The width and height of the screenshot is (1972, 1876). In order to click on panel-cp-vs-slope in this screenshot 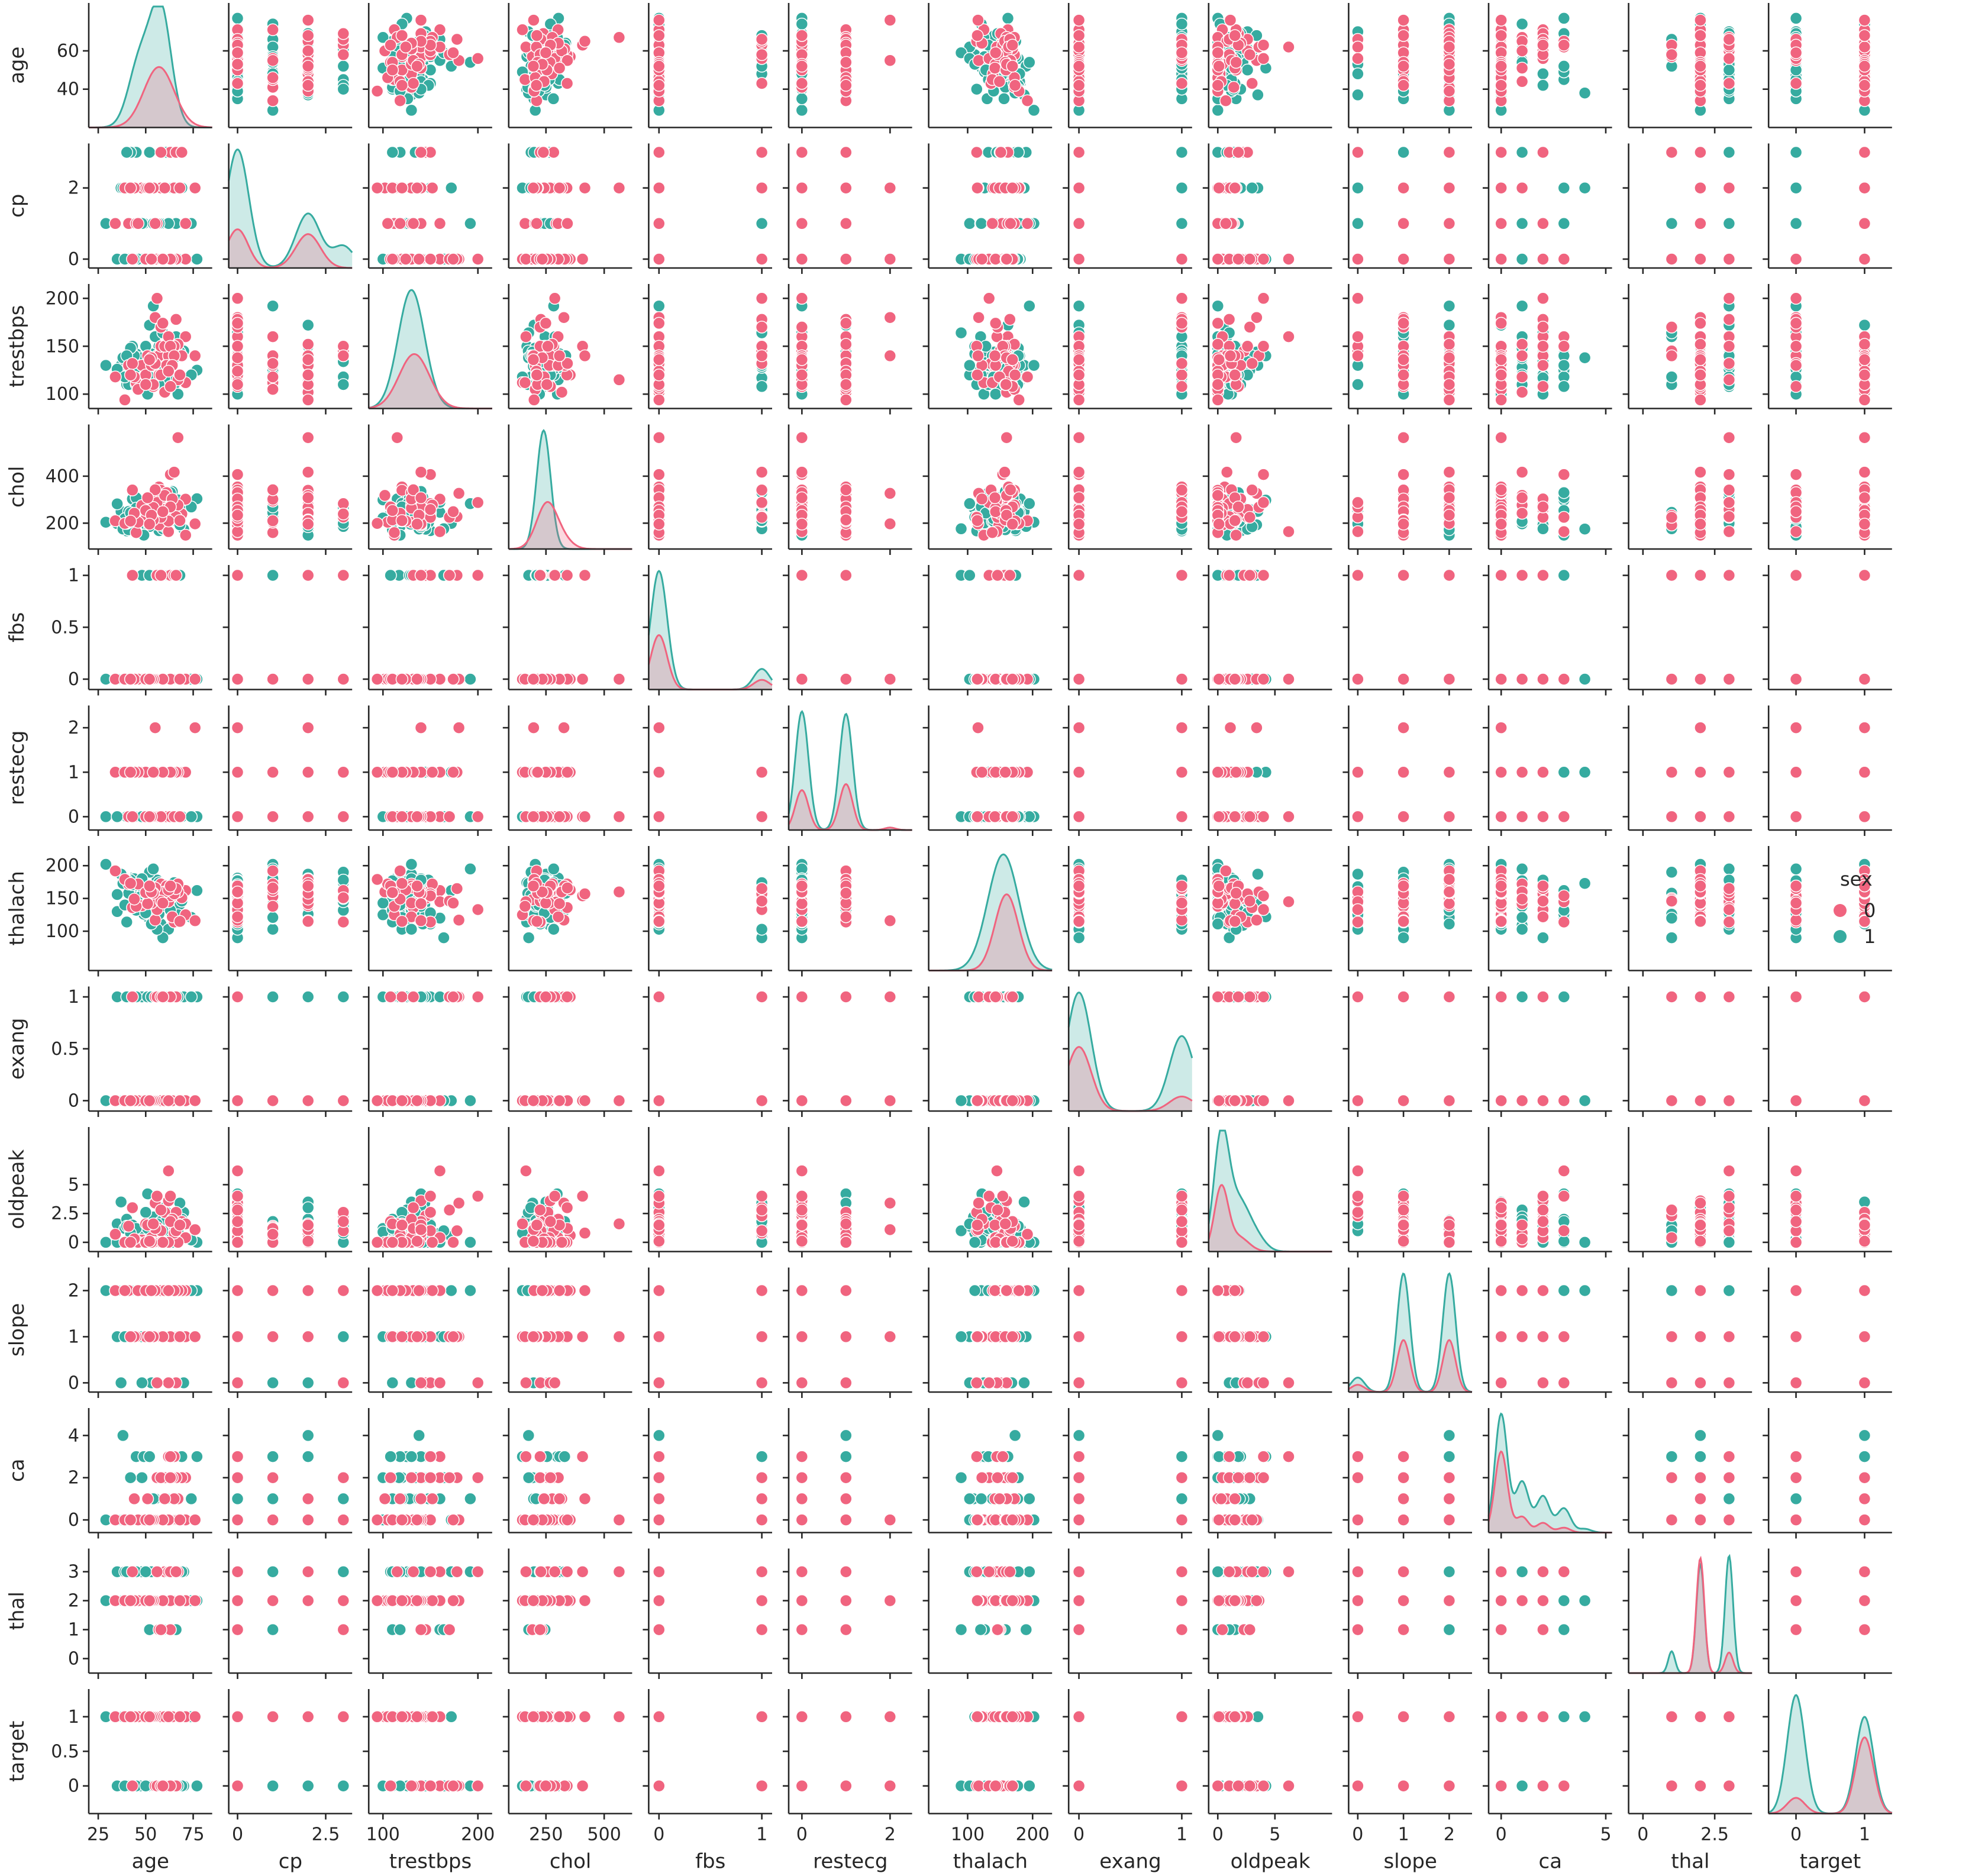, I will do `click(1407, 208)`.